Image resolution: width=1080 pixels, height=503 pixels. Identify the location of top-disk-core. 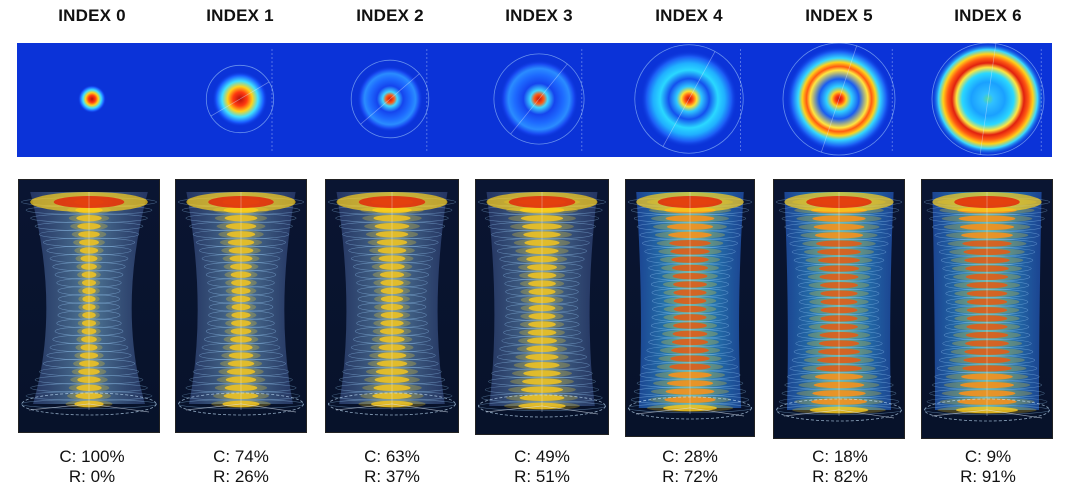
(542, 202).